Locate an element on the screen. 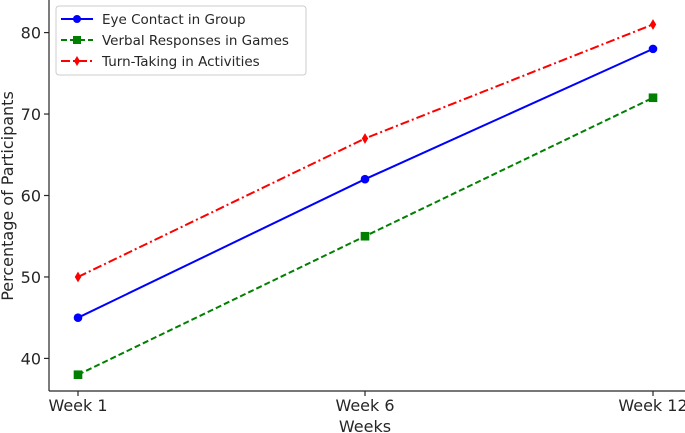  y-tick-label: 80 is located at coordinates (31, 33).